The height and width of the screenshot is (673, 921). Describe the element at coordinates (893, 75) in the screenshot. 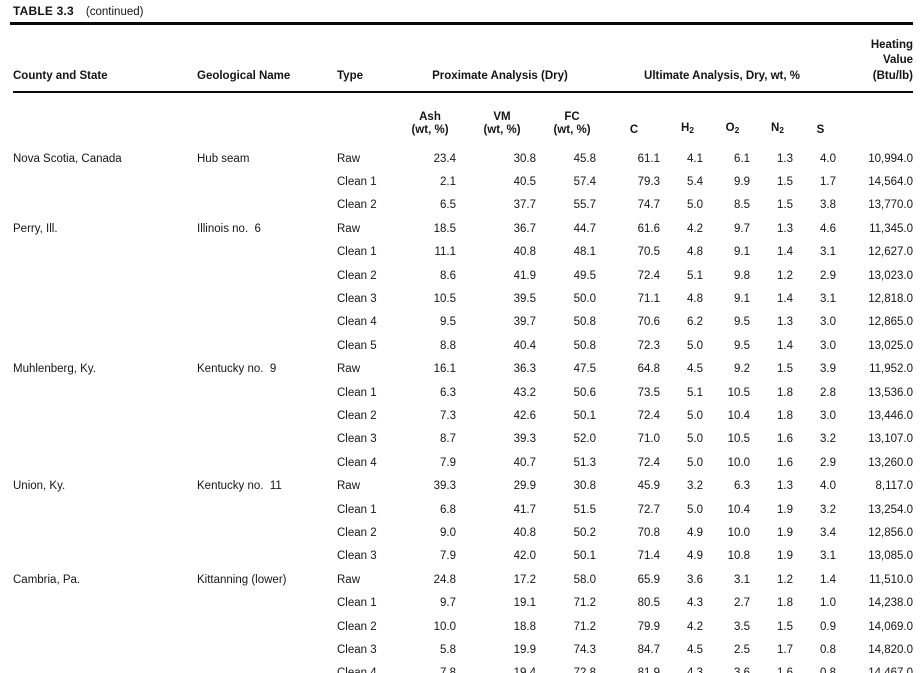

I see `heating-value-line3: (Btu/lb)` at that location.